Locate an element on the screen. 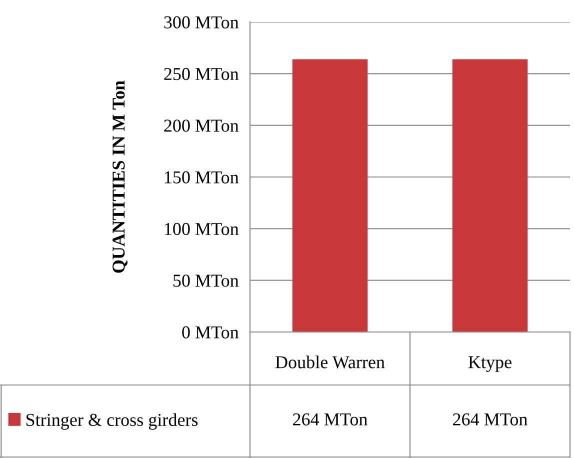  y-tick-label: 0 MTon is located at coordinates (210, 332).